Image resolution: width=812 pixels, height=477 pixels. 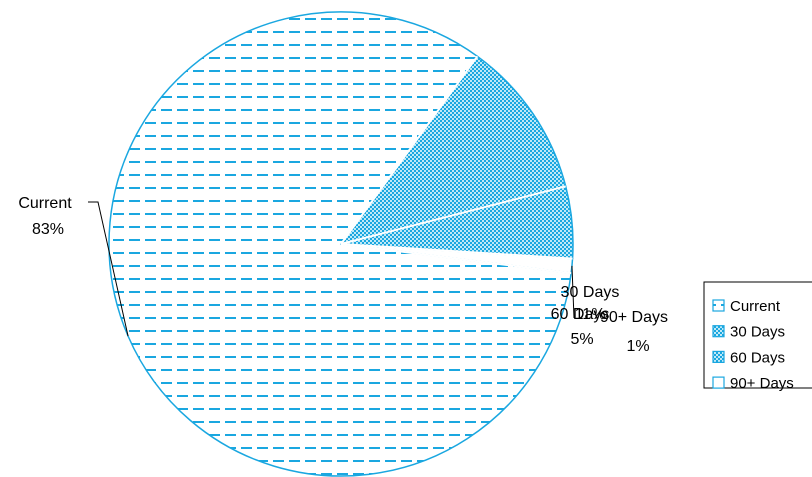 I want to click on legend: Current 30 Days 60 Days 90+ Days, so click(x=757, y=336).